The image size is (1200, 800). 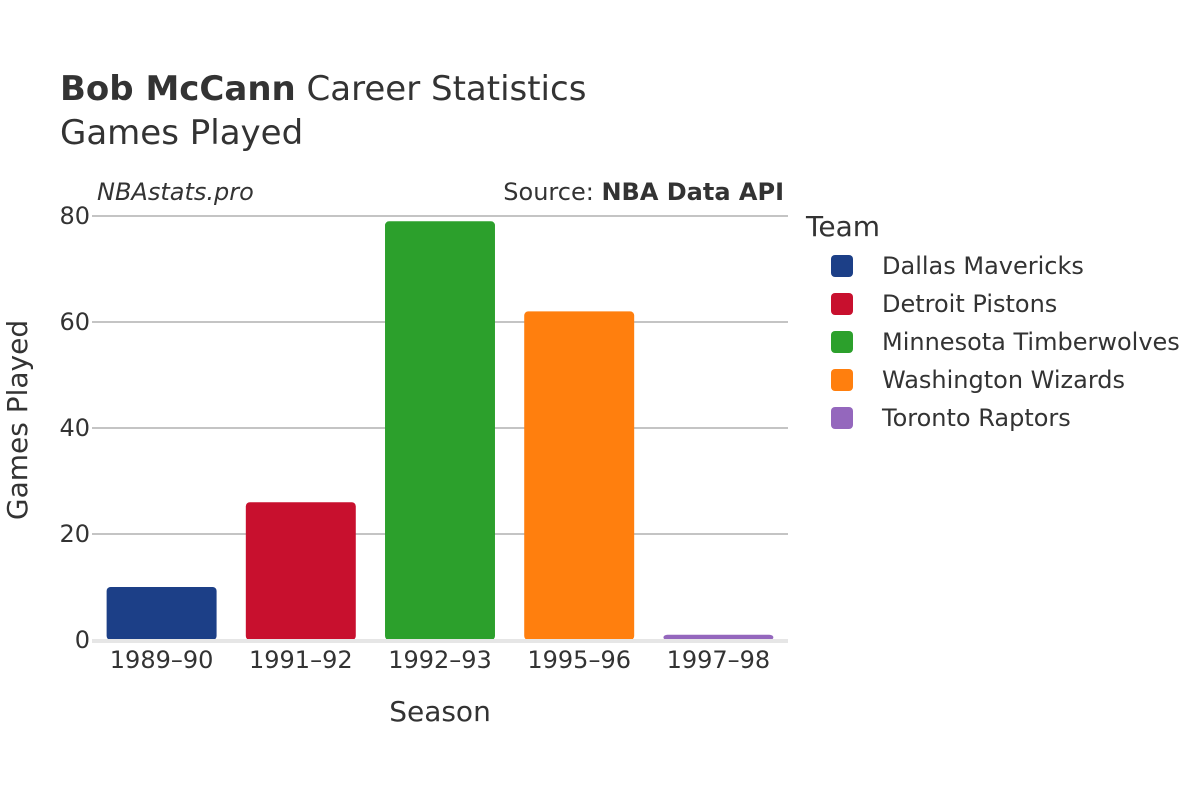 I want to click on player-name: Bob McCann, so click(x=178, y=89).